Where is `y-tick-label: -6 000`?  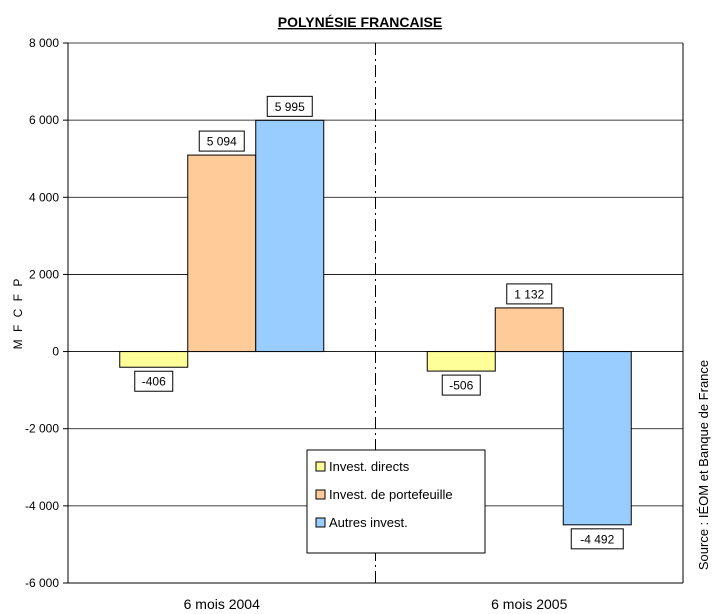
y-tick-label: -6 000 is located at coordinates (42, 583).